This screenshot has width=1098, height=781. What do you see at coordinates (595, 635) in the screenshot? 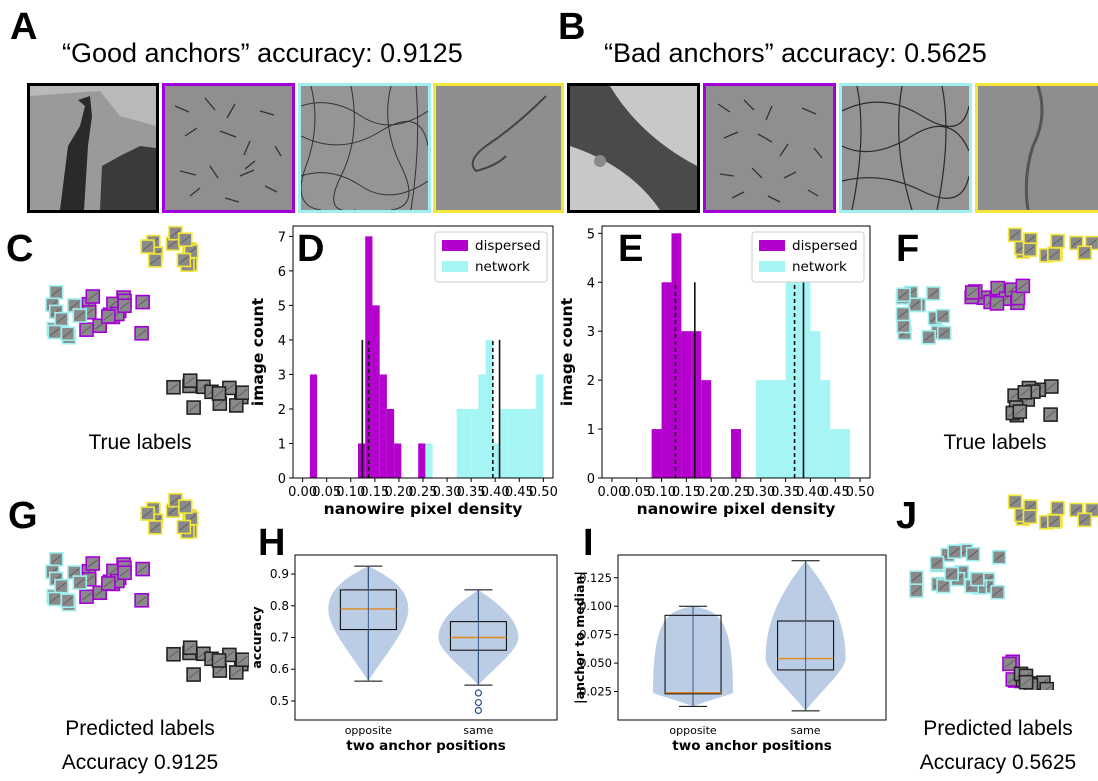
I see `y-tick-label: 0.075` at bounding box center [595, 635].